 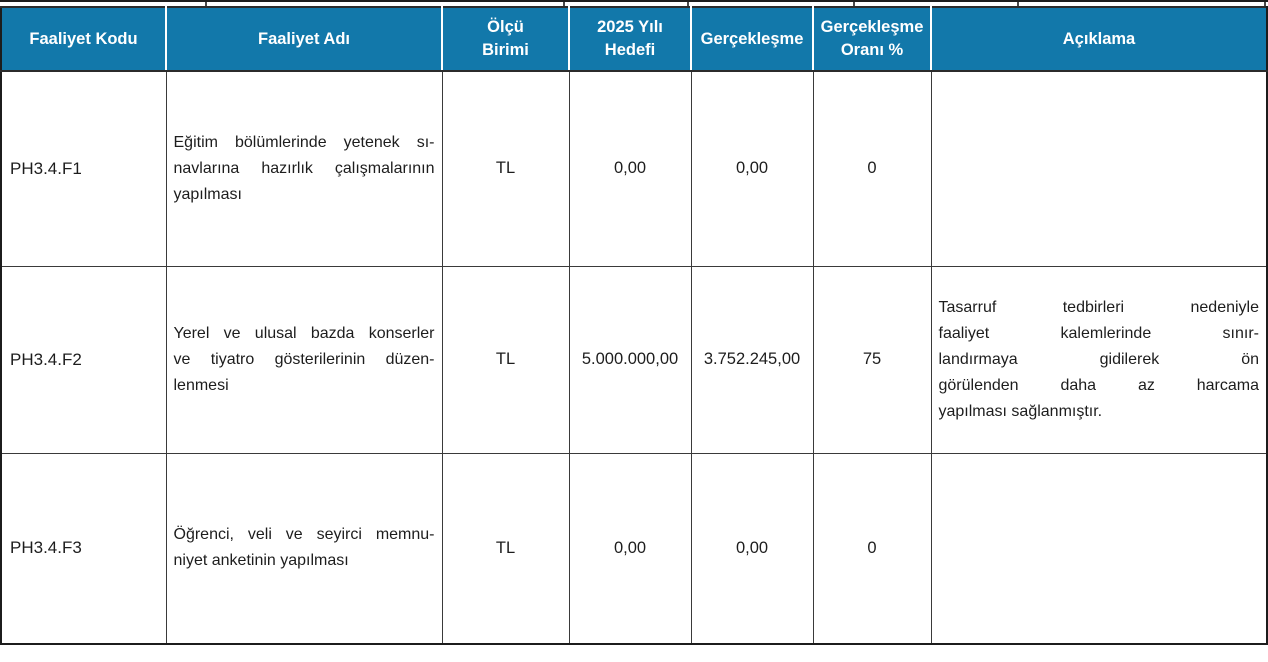 I want to click on header-2025-yili-hedefi: 2025 Yılı Hedefi, so click(x=630, y=39).